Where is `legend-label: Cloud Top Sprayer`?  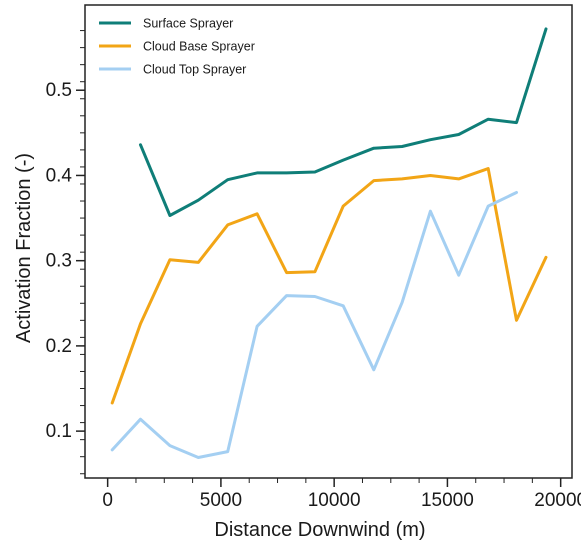 legend-label: Cloud Top Sprayer is located at coordinates (194, 70).